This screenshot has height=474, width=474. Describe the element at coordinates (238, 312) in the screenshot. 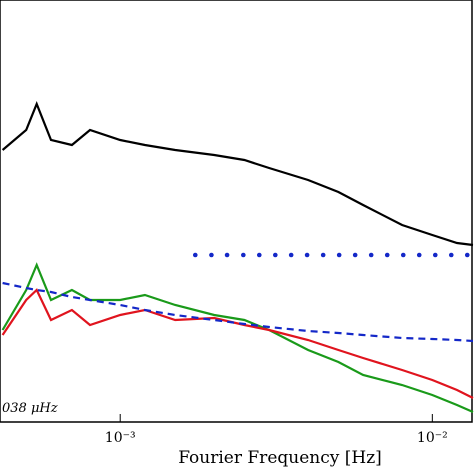

I see `series-line` at that location.